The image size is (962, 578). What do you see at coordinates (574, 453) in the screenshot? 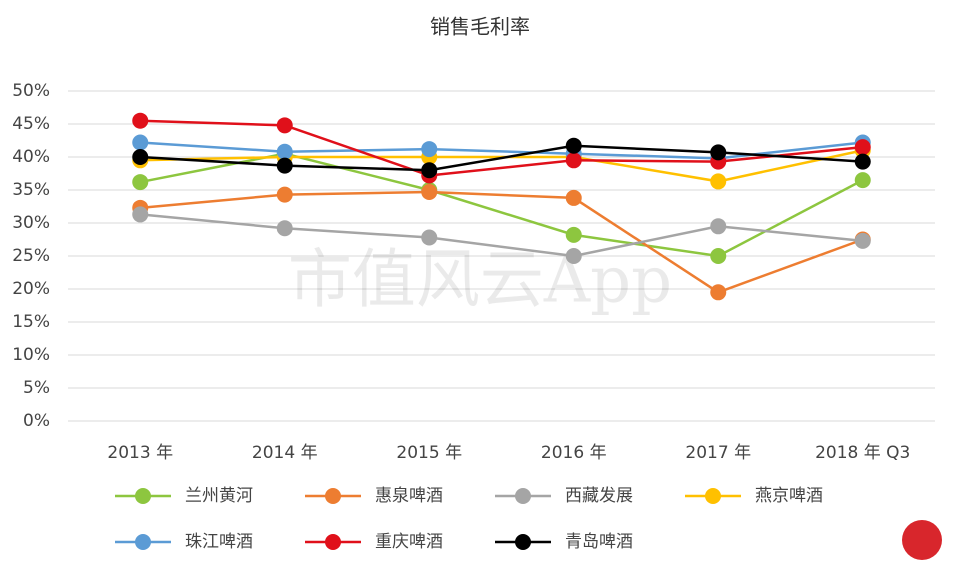
I see `x-tick-label: 2016 年` at bounding box center [574, 453].